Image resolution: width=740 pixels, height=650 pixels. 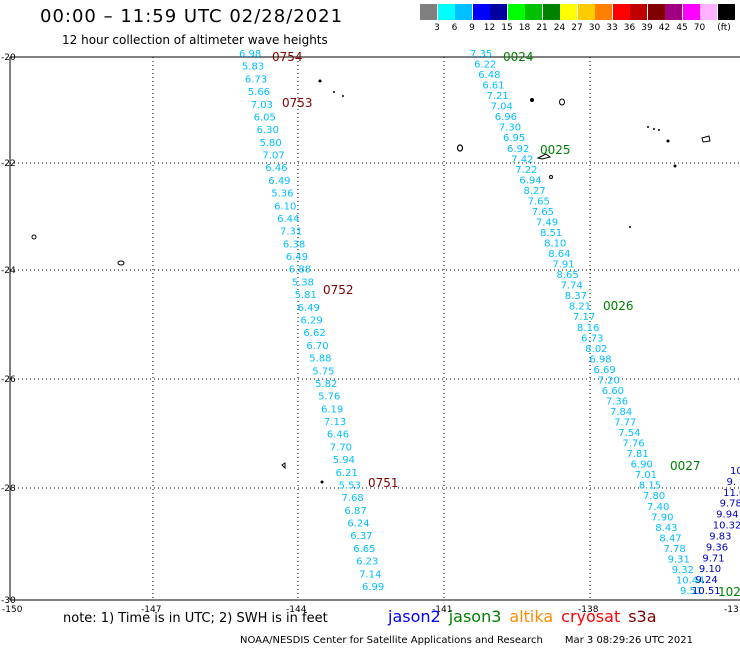 What do you see at coordinates (547, 222) in the screenshot?
I see `wave-height-value: 7.49` at bounding box center [547, 222].